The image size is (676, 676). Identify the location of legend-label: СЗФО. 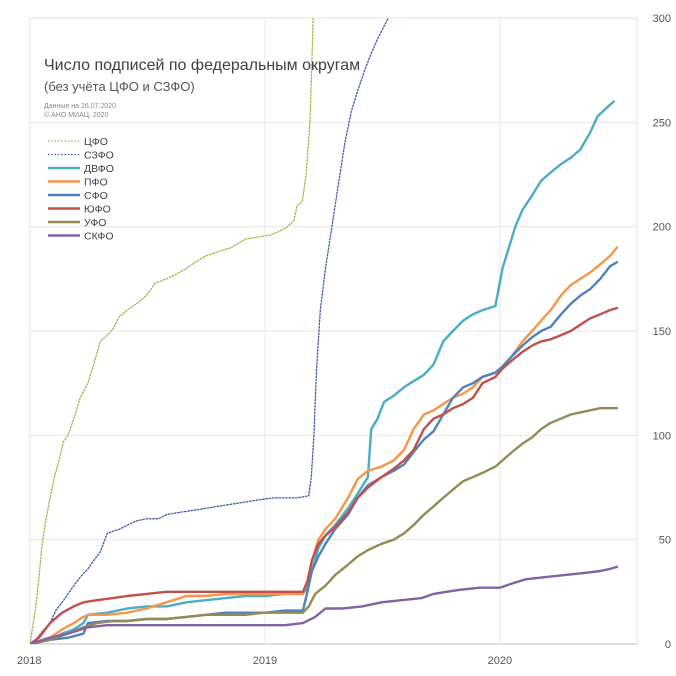
(99, 156).